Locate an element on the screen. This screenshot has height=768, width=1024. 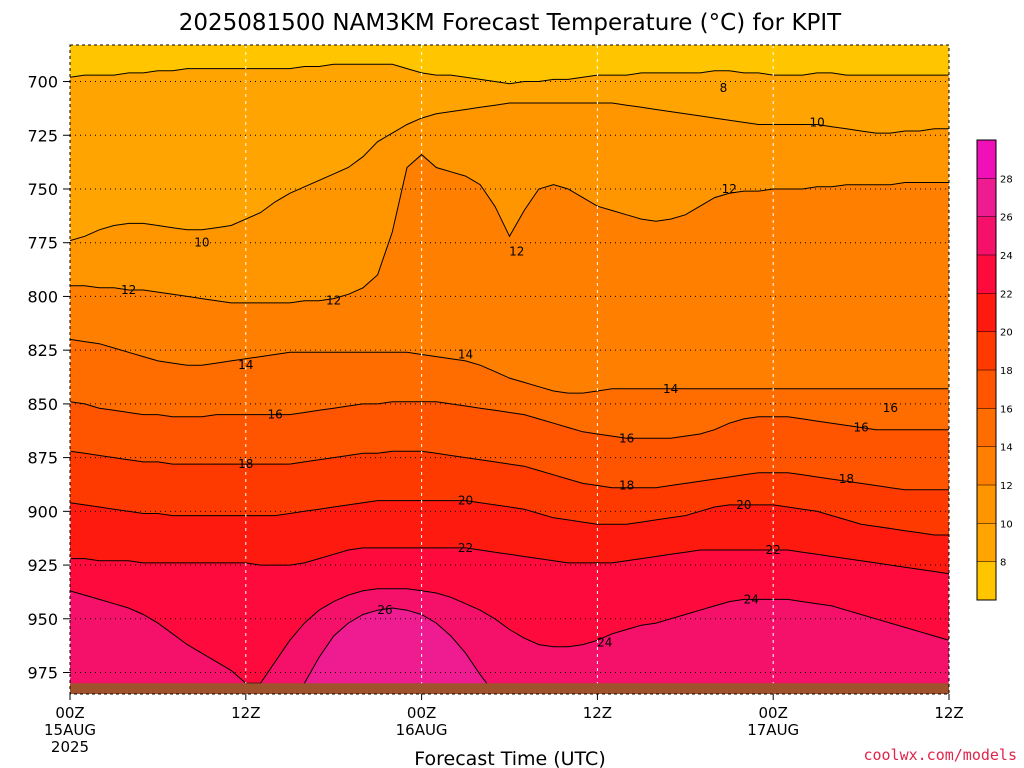
y-tick-label: 825 is located at coordinates (42, 350).